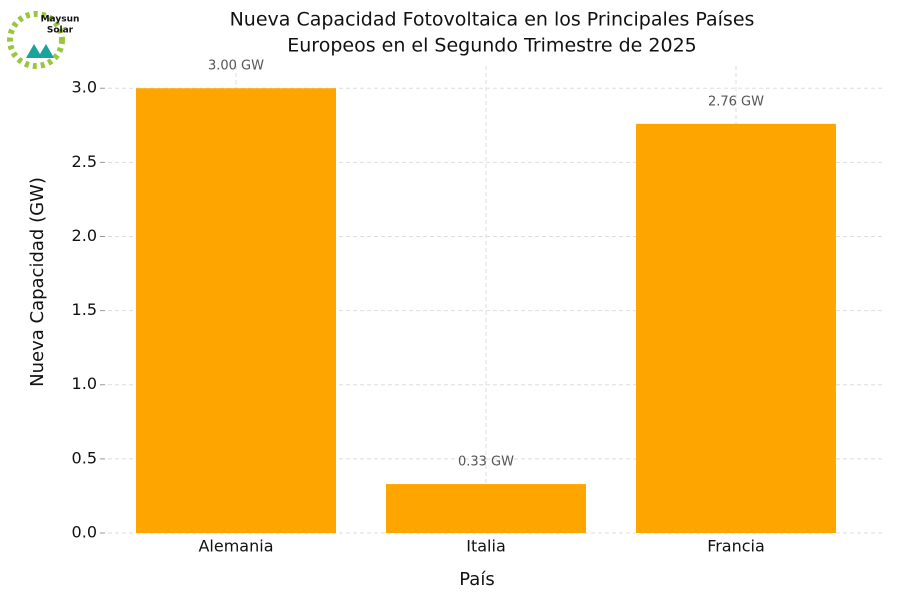 Image resolution: width=900 pixels, height=600 pixels. Describe the element at coordinates (84, 457) in the screenshot. I see `y-tick-label: 0.5` at that location.